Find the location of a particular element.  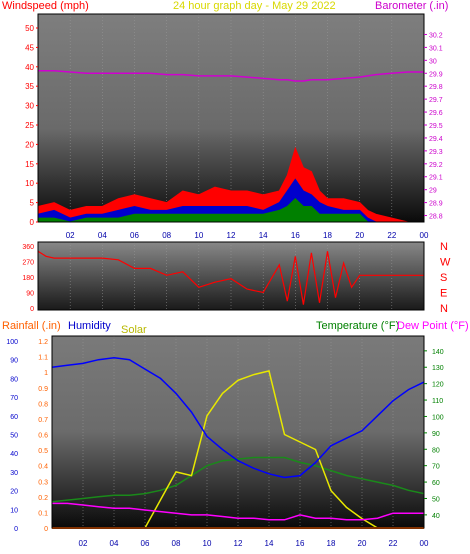

wind-x-tick-20: 20 is located at coordinates (359, 235).